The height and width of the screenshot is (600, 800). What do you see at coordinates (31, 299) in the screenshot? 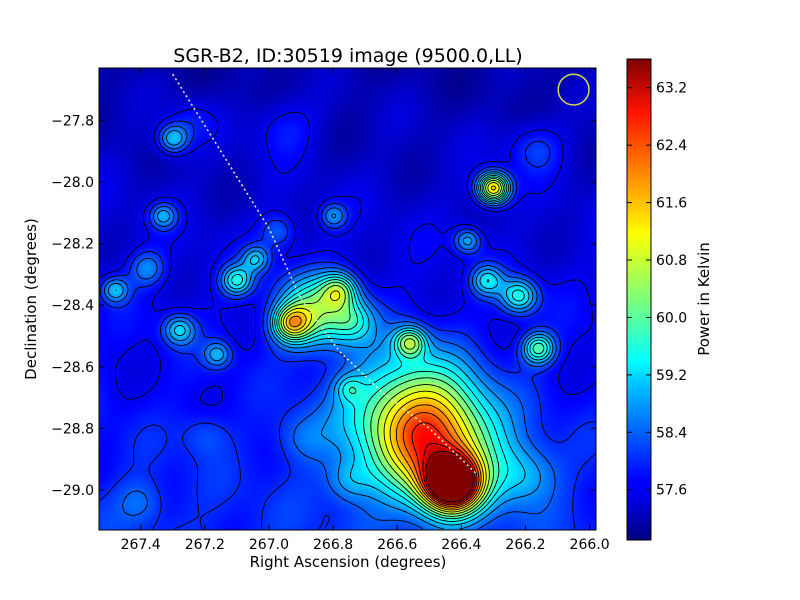
I see `y-axis-label: Declination (degrees)` at bounding box center [31, 299].